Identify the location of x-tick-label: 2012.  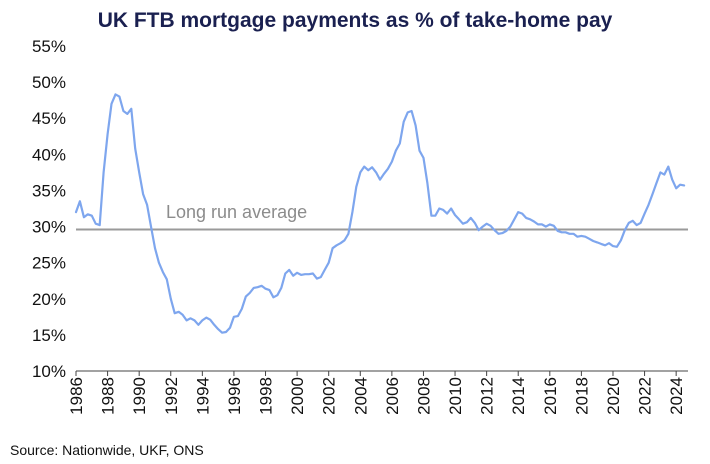
(487, 396).